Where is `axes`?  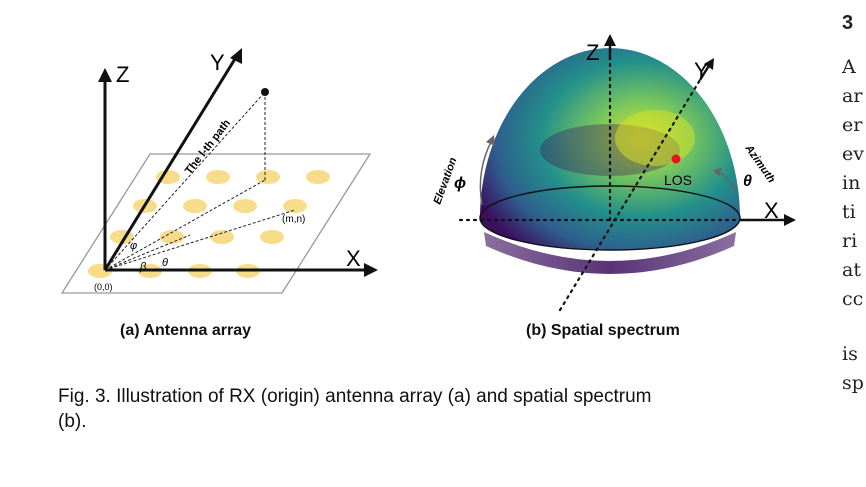 axes is located at coordinates (236, 162).